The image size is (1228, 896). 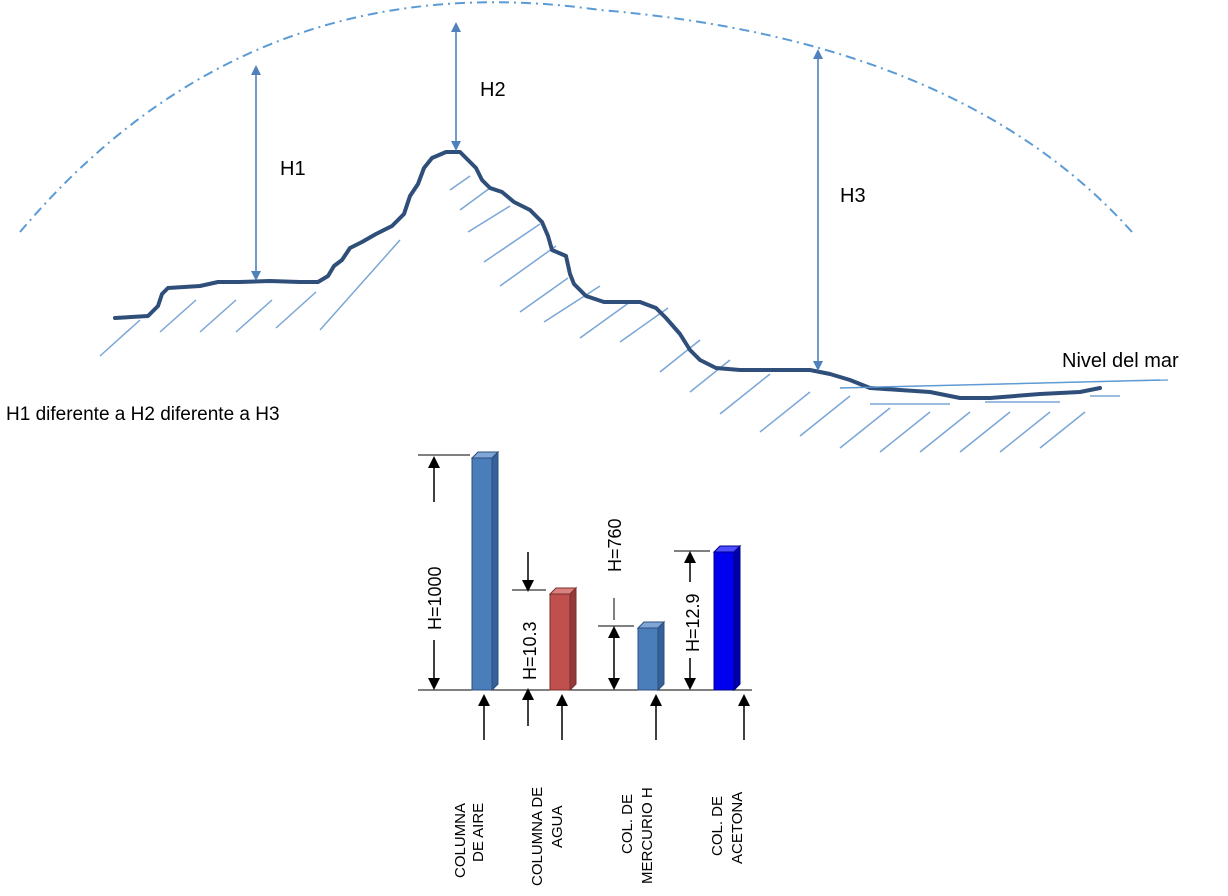 What do you see at coordinates (530, 650) in the screenshot?
I see `column-agua-height-label: H=10.3` at bounding box center [530, 650].